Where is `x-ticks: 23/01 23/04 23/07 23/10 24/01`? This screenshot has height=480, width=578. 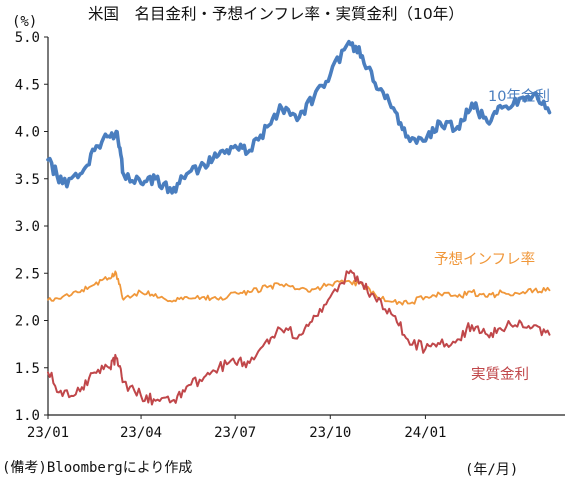
x-ticks: 23/01 23/04 23/07 23/10 24/01 is located at coordinates (236, 428).